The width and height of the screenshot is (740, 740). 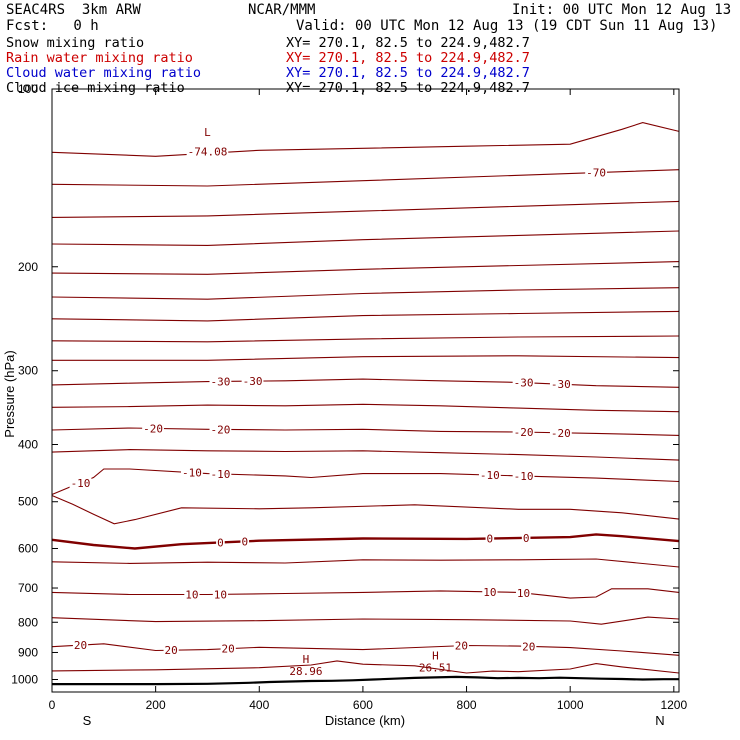 I want to click on init-time: Init: 00 UTC Mon 12 Aug 13, so click(x=622, y=10).